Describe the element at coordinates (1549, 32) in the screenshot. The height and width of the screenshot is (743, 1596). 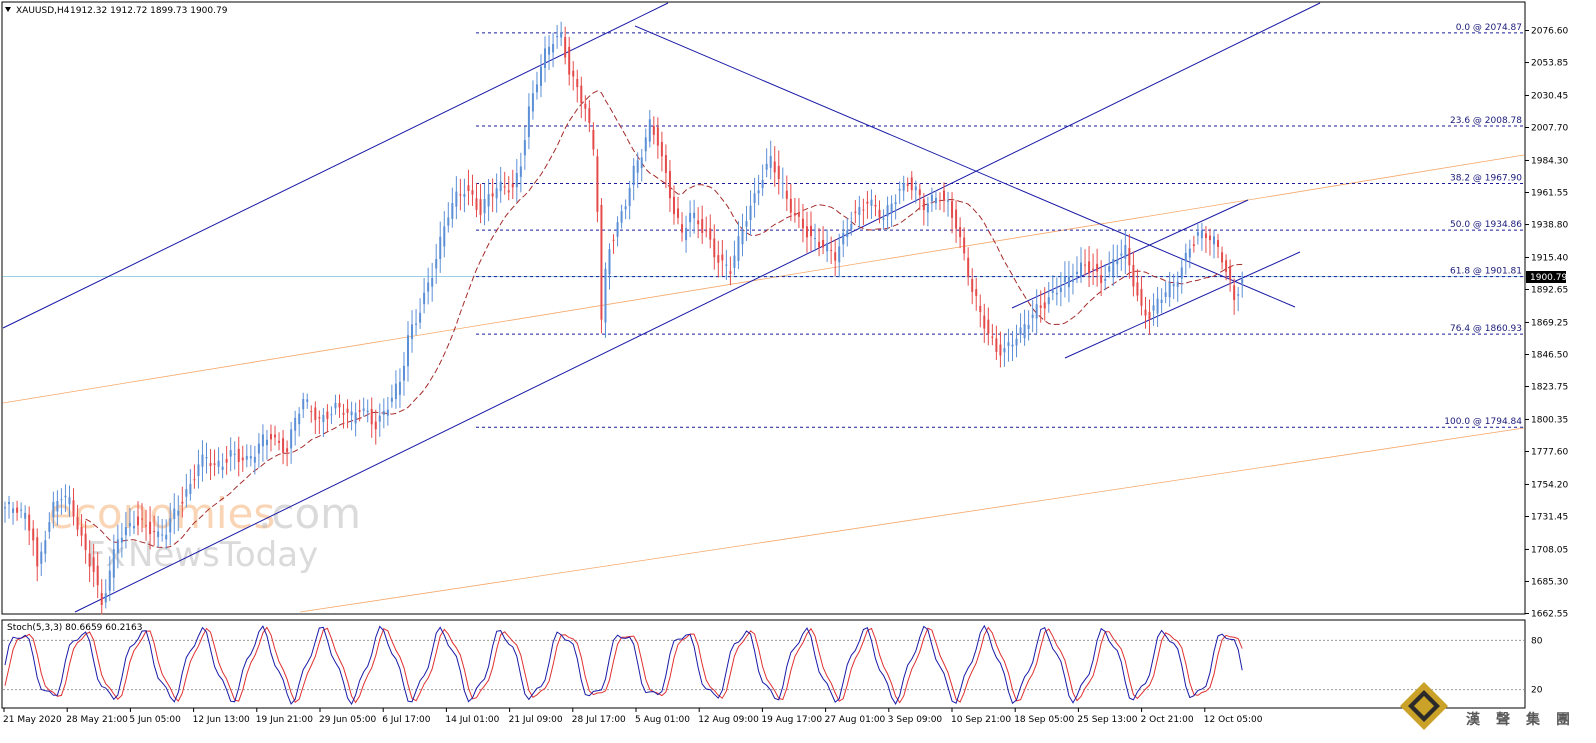
I see `y-tick-label: 2076.60` at that location.